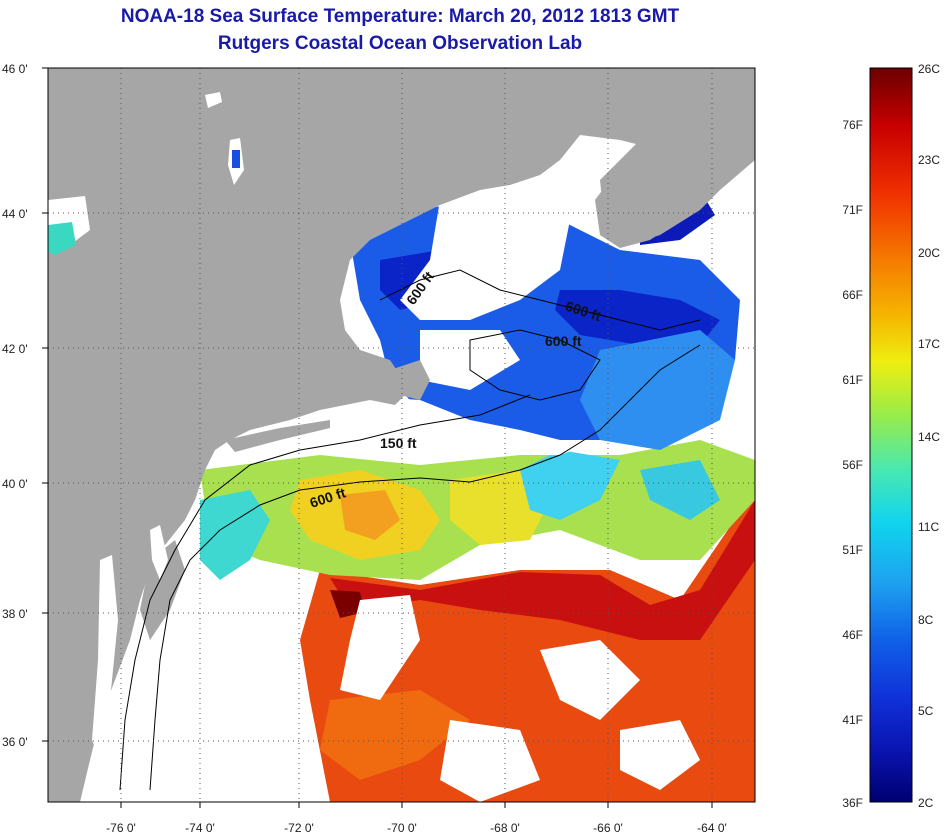 The width and height of the screenshot is (944, 840). What do you see at coordinates (15, 742) in the screenshot?
I see `lat-tick-label: 36 0'` at bounding box center [15, 742].